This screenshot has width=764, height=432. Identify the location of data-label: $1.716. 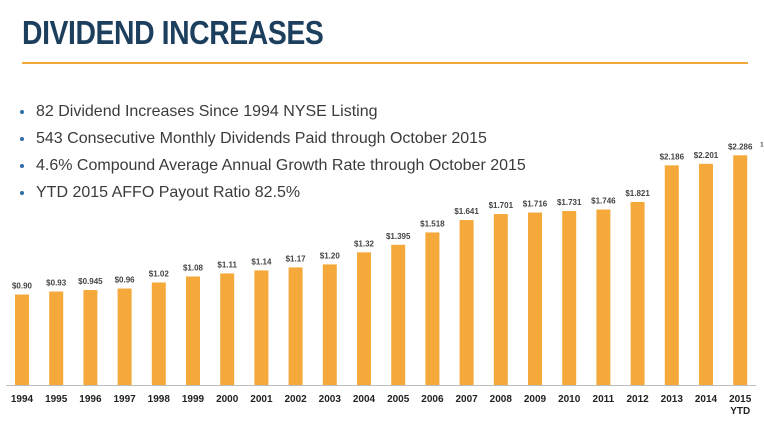
(535, 204).